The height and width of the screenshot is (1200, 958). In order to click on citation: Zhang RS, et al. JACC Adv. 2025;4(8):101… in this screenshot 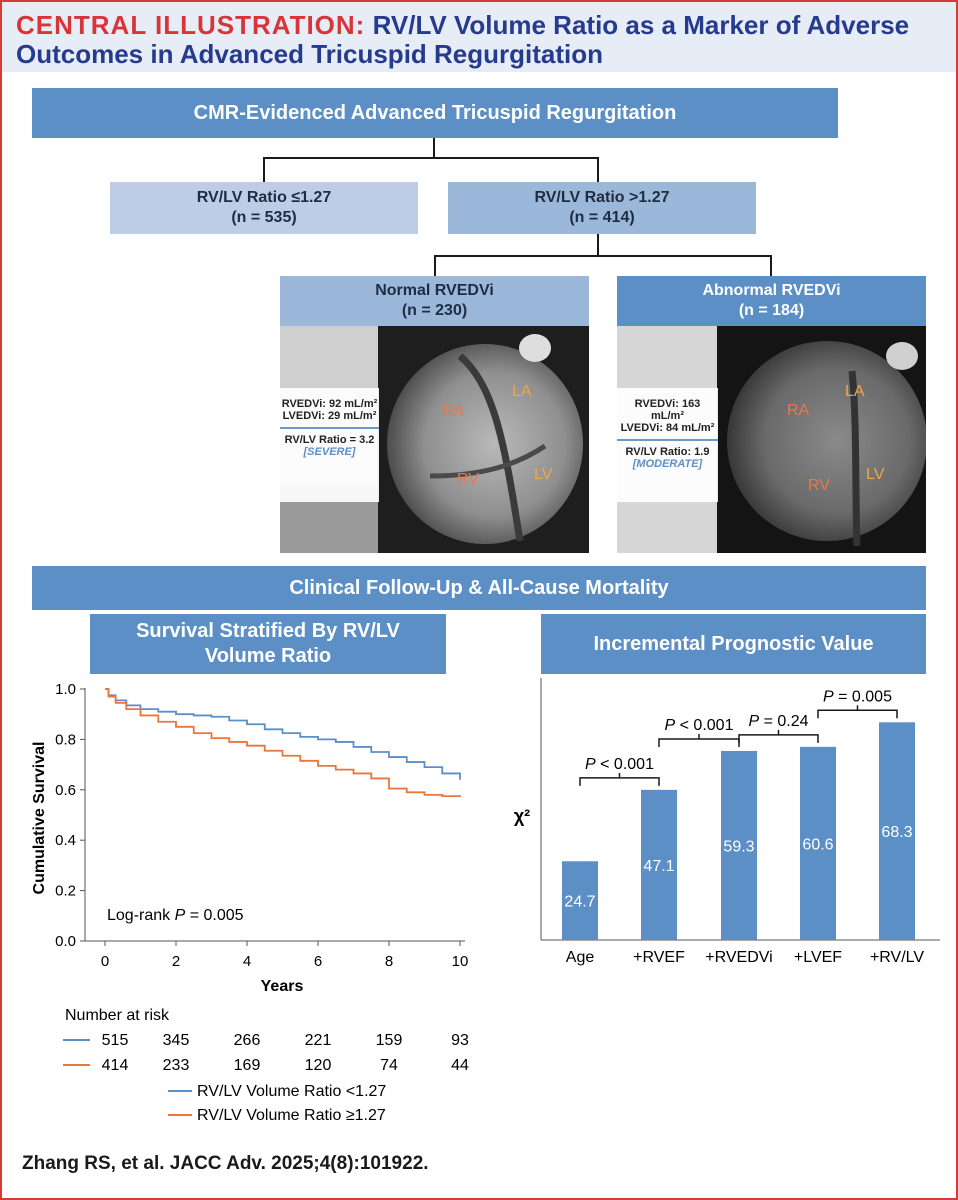, I will do `click(225, 1163)`.